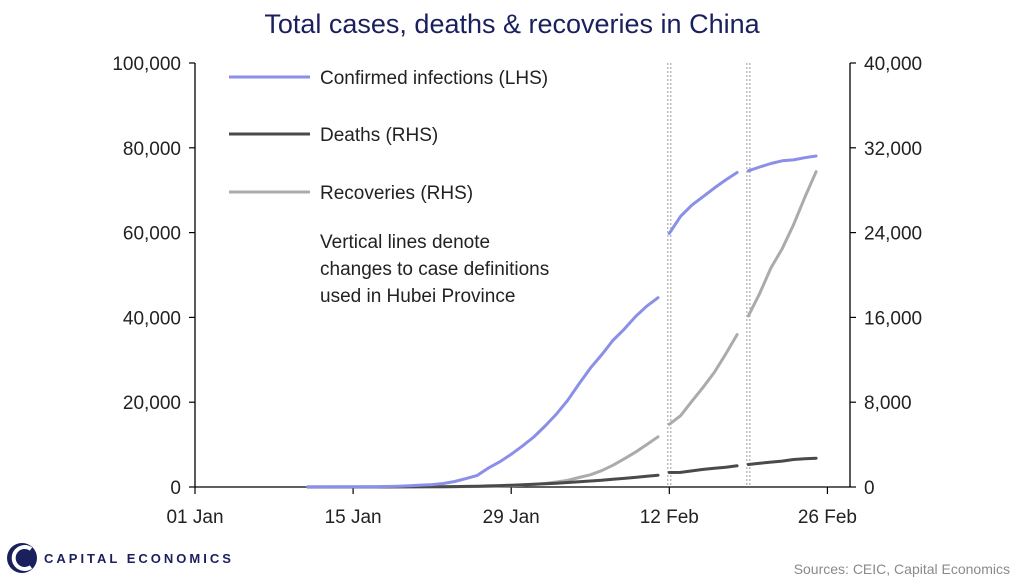 This screenshot has width=1024, height=583. I want to click on y-left-tick-label: 60,000, so click(152, 234).